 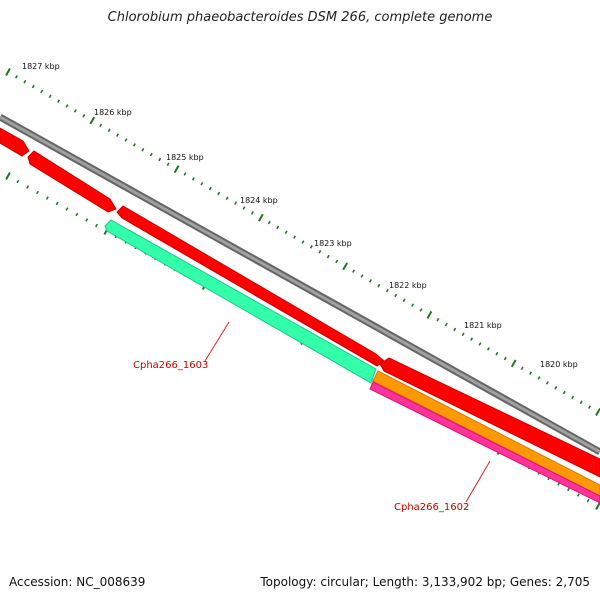 I want to click on accession-label: Accession: NC_008639, so click(x=77, y=582).